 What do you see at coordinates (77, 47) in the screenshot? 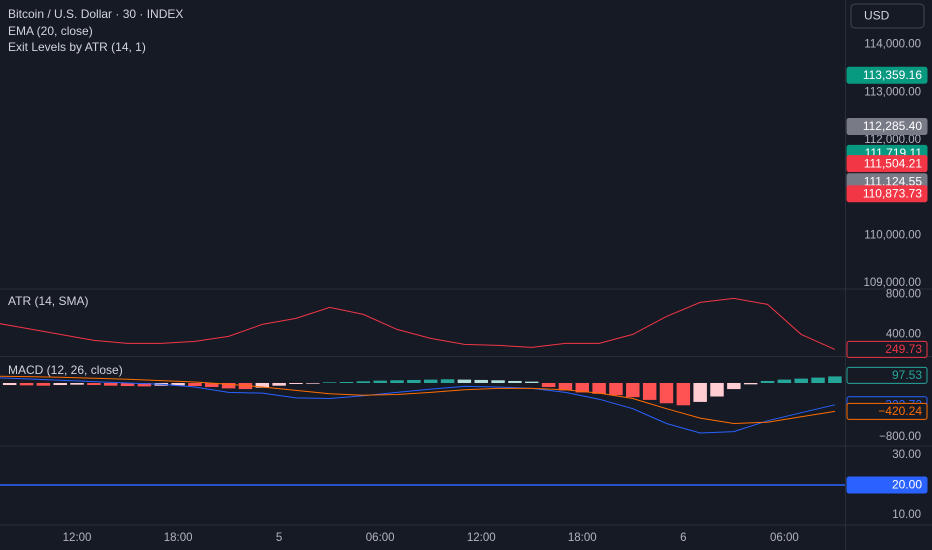
I see `legend-entry: Exit Levels by ATR (14, 1)` at bounding box center [77, 47].